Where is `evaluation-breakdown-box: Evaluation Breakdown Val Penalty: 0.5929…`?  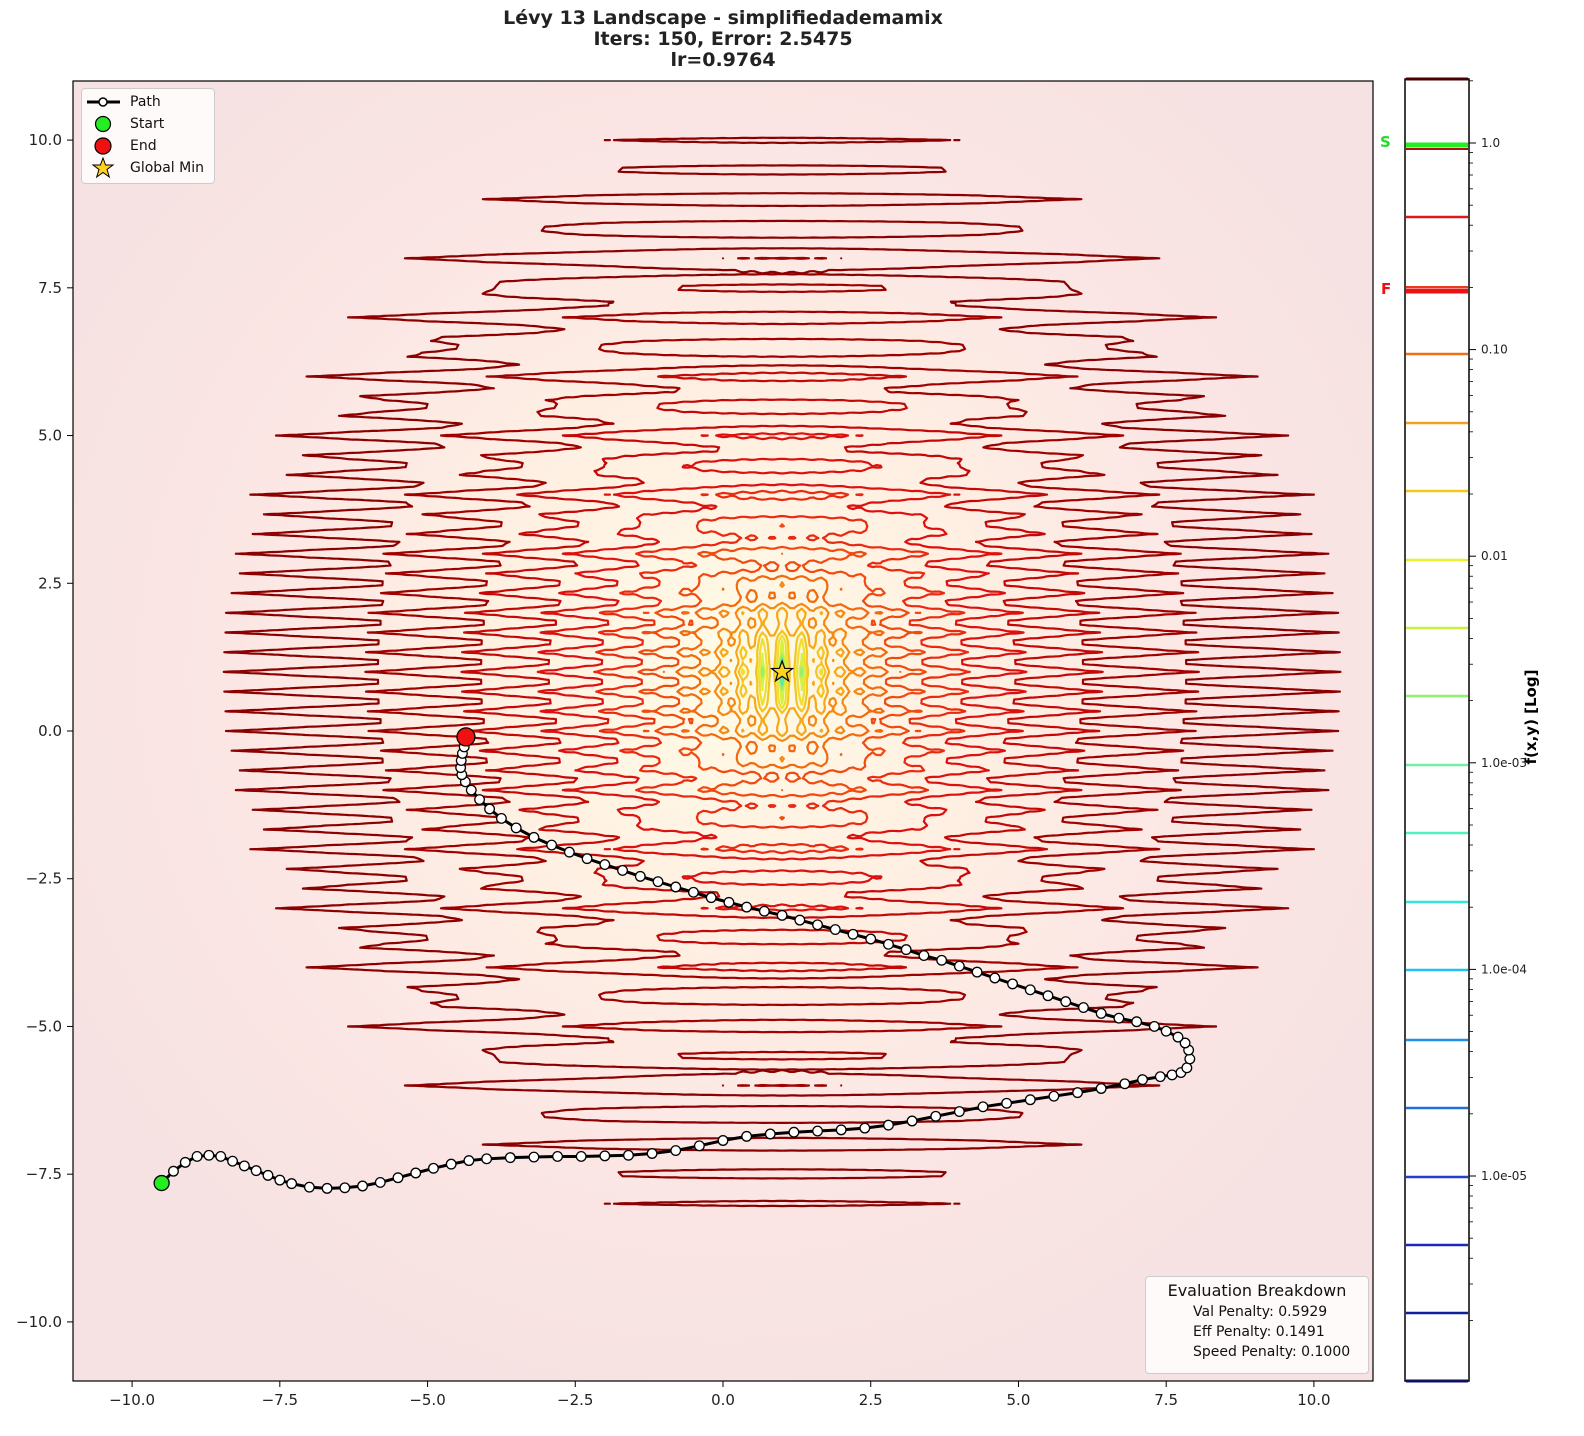
evaluation-breakdown-box: Evaluation Breakdown Val Penalty: 0.5929… is located at coordinates (1257, 1325).